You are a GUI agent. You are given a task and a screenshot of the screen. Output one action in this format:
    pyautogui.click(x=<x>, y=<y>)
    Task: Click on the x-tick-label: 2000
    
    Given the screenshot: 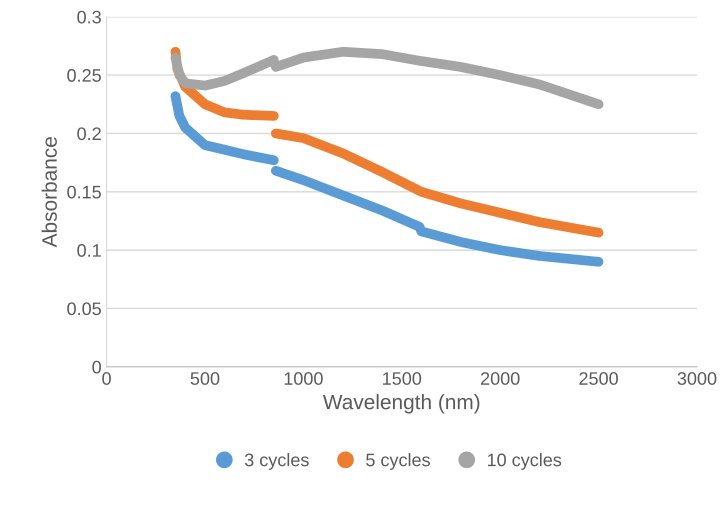 What is the action you would take?
    pyautogui.click(x=500, y=378)
    